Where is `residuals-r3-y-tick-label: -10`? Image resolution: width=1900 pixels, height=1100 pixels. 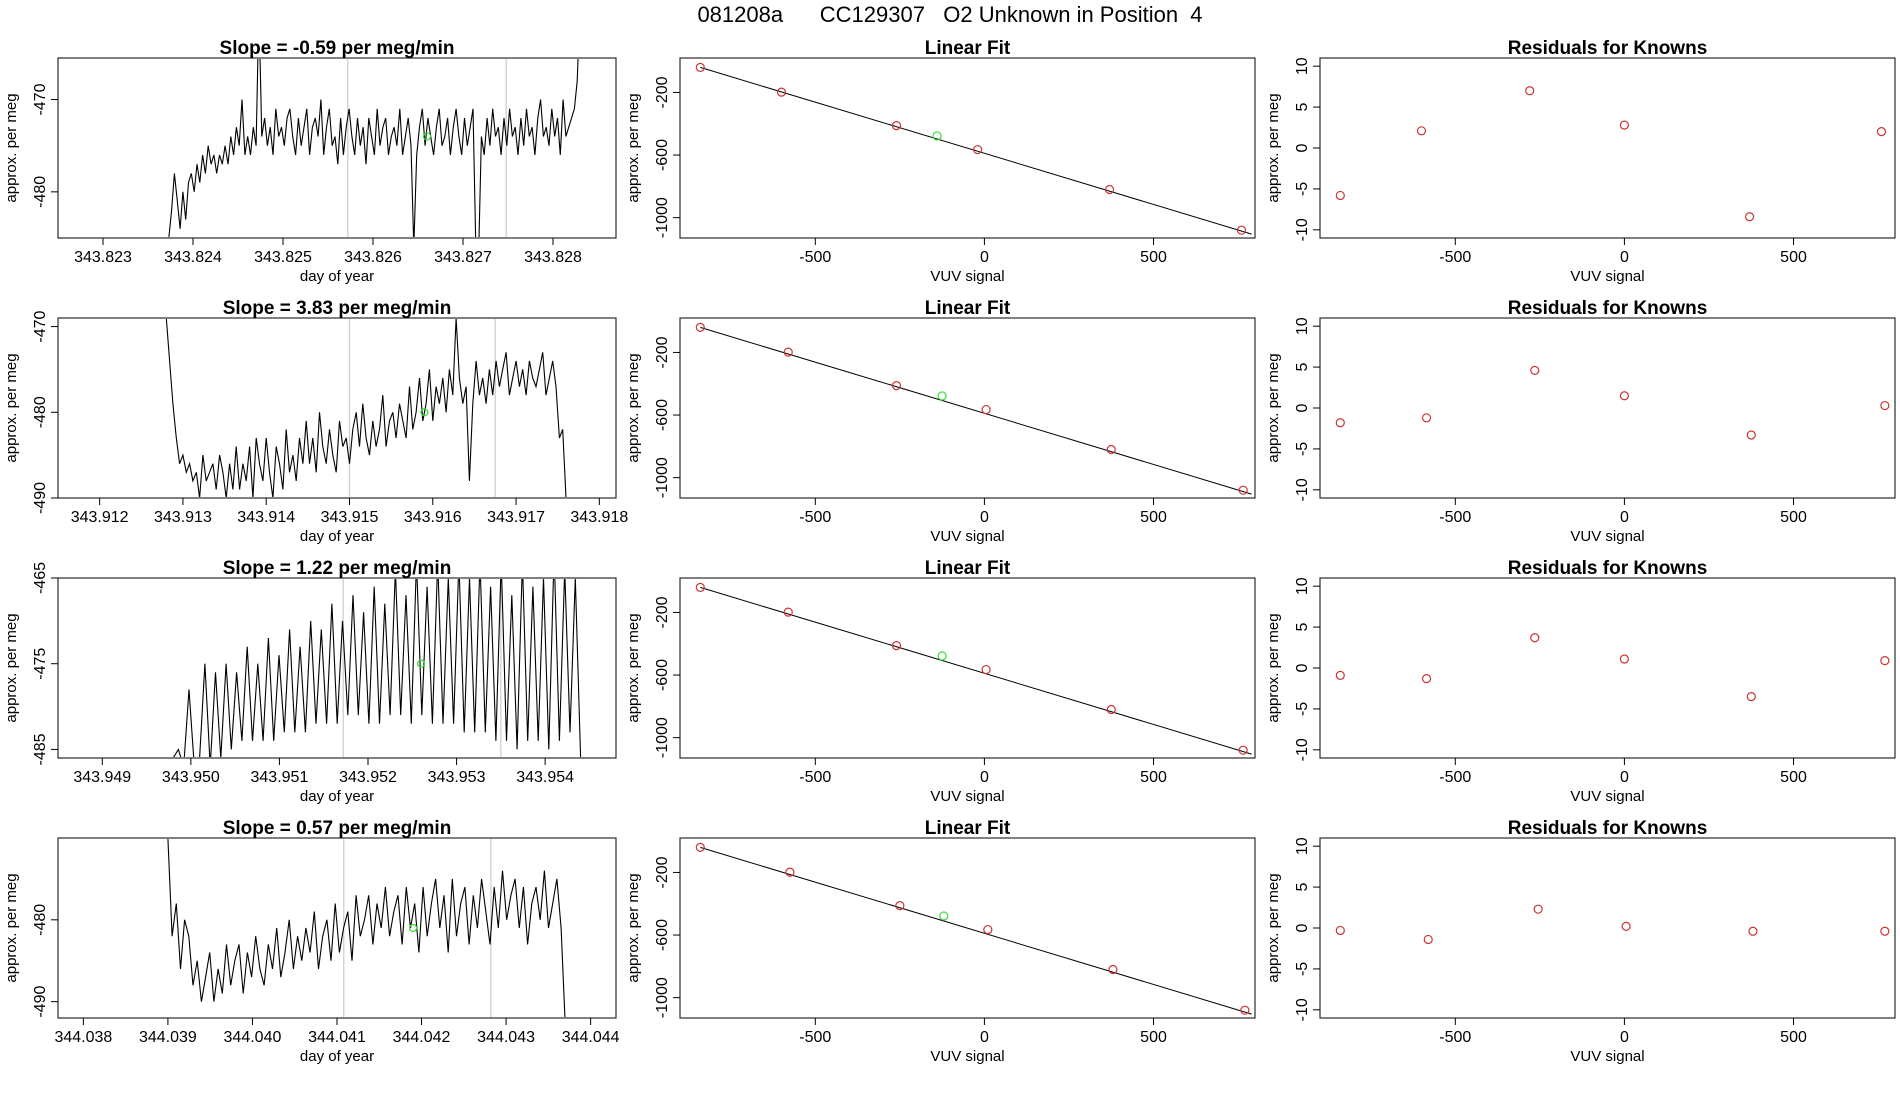 residuals-r3-y-tick-label: -10 is located at coordinates (1302, 749).